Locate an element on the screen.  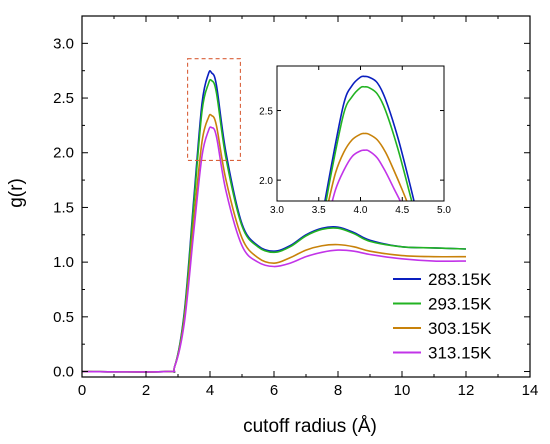
x-tick-label: 12 is located at coordinates (466, 390).